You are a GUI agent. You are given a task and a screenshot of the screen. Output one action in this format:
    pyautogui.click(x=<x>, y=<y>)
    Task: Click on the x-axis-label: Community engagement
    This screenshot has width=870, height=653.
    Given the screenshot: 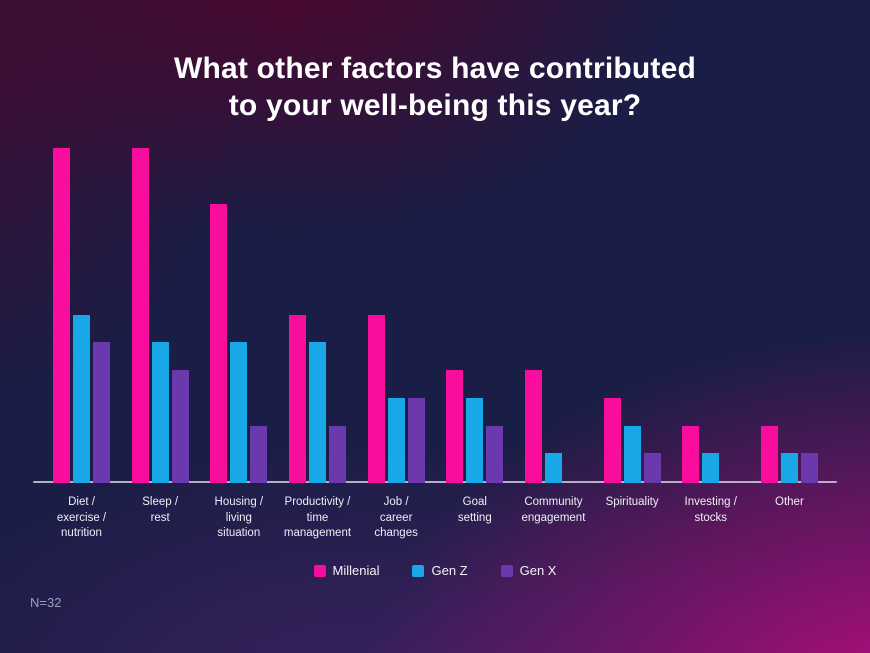 What is the action you would take?
    pyautogui.click(x=553, y=510)
    